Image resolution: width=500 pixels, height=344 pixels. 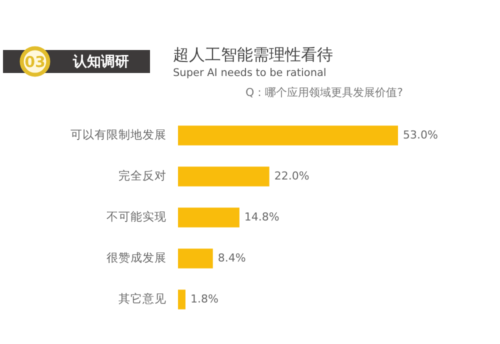 What do you see at coordinates (325, 92) in the screenshot?
I see `text: Q：哪个应用领域更具发展价值?` at bounding box center [325, 92].